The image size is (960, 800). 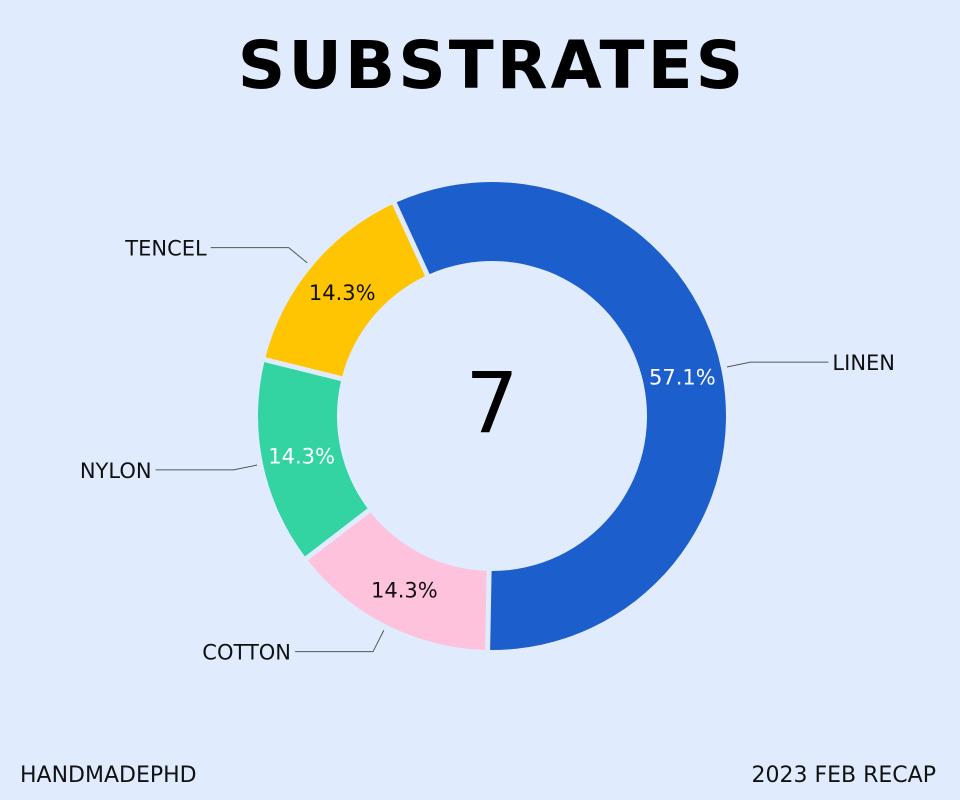 I want to click on leader-line-tencel, so click(x=259, y=255).